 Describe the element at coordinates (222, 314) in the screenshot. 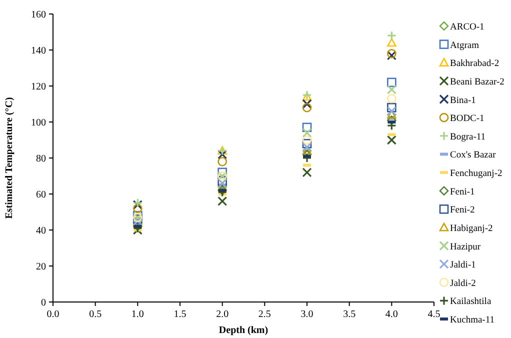

I see `x-tick-label: 2.0` at that location.